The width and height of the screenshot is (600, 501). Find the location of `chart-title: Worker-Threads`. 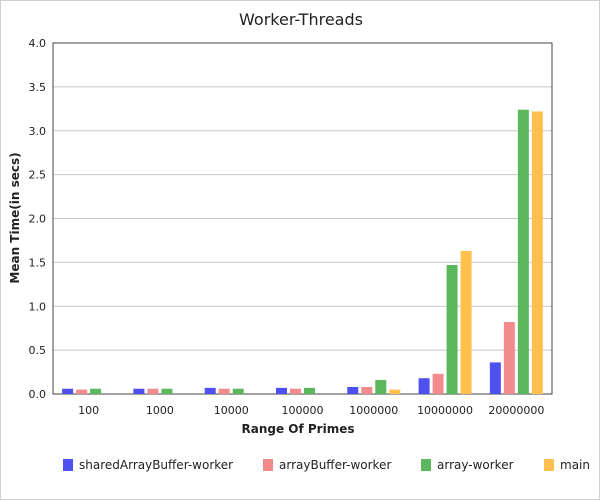

chart-title: Worker-Threads is located at coordinates (301, 19).